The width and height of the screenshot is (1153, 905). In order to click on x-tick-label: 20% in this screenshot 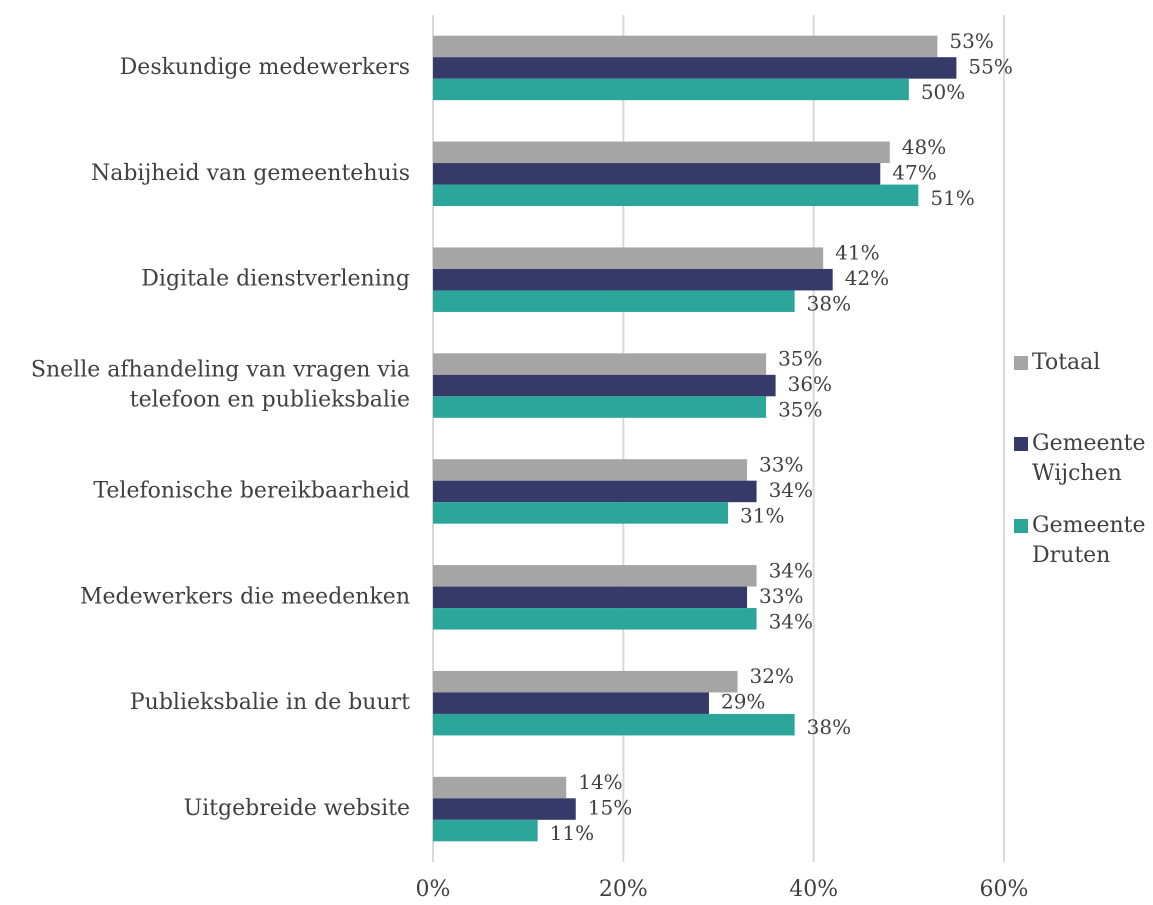, I will do `click(623, 889)`.